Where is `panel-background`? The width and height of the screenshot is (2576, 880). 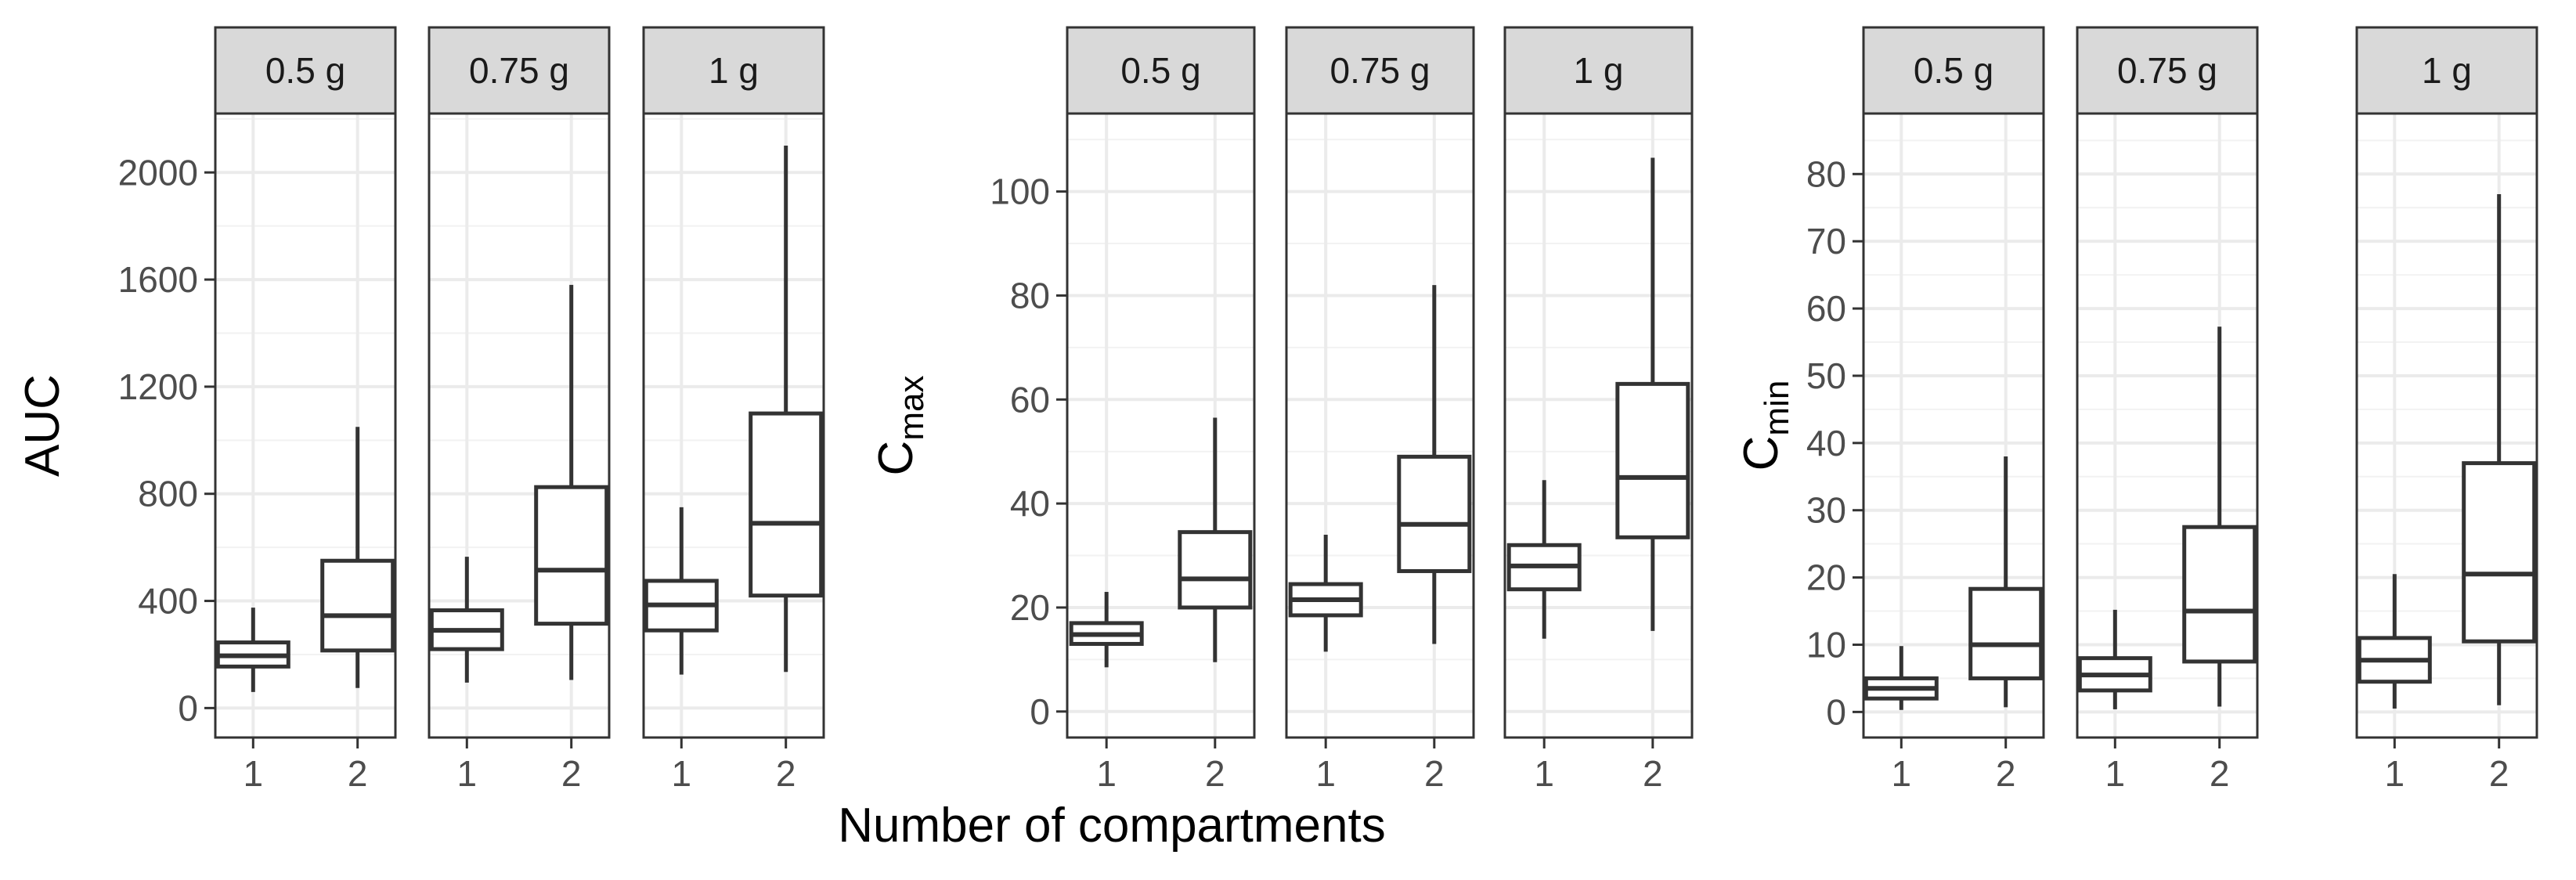
panel-background is located at coordinates (1380, 426).